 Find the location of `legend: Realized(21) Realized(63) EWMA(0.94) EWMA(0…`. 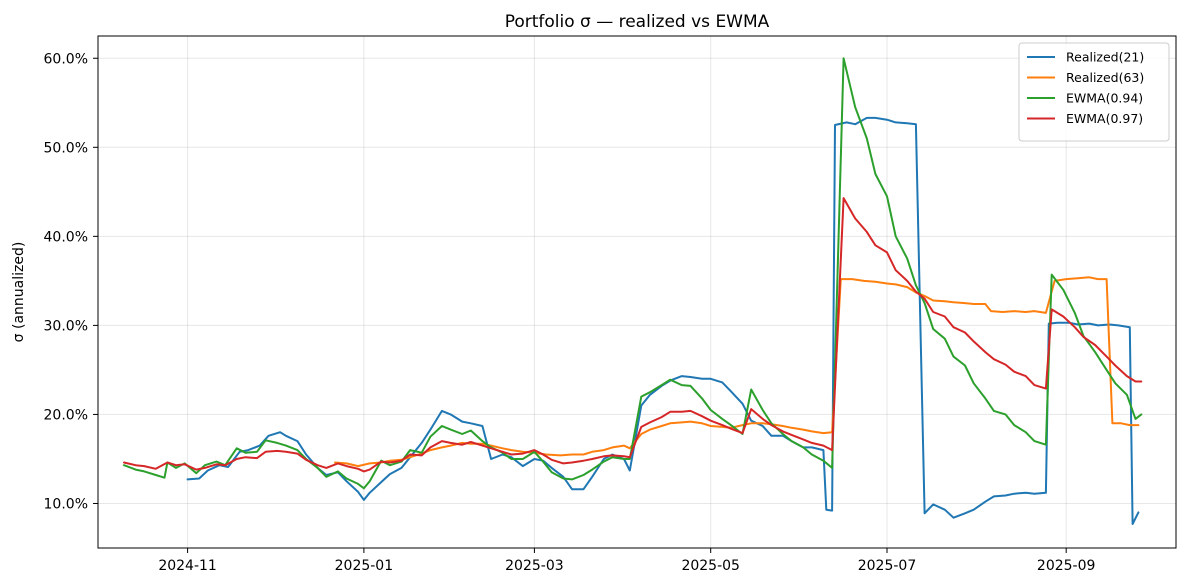

legend: Realized(21) Realized(63) EWMA(0.94) EWMA(0… is located at coordinates (1094, 92).